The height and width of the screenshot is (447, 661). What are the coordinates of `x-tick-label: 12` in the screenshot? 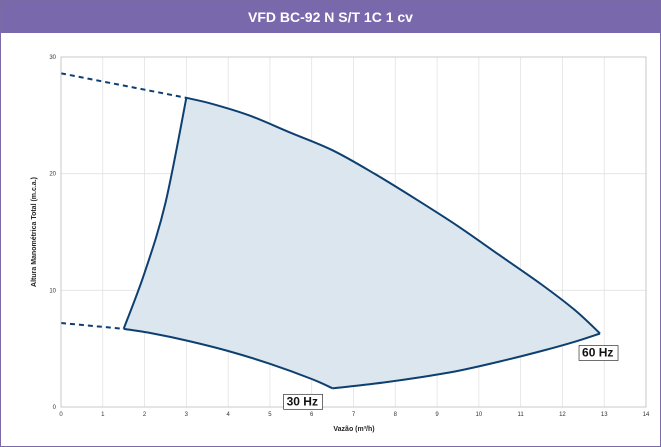 It's located at (562, 415).